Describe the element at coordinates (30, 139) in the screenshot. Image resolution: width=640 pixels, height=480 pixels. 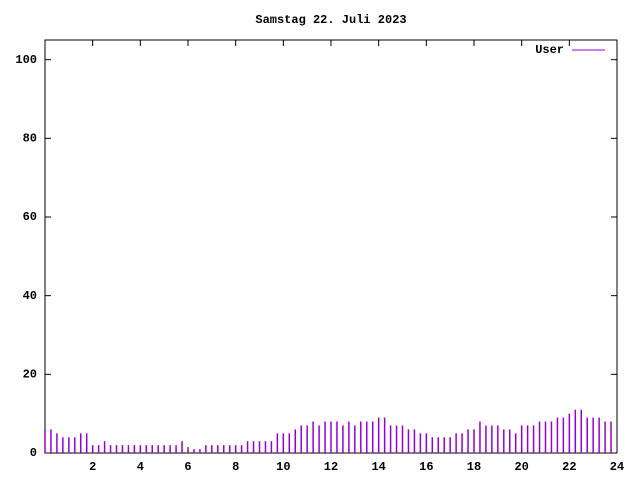
I see `y-tick-label: 80` at that location.